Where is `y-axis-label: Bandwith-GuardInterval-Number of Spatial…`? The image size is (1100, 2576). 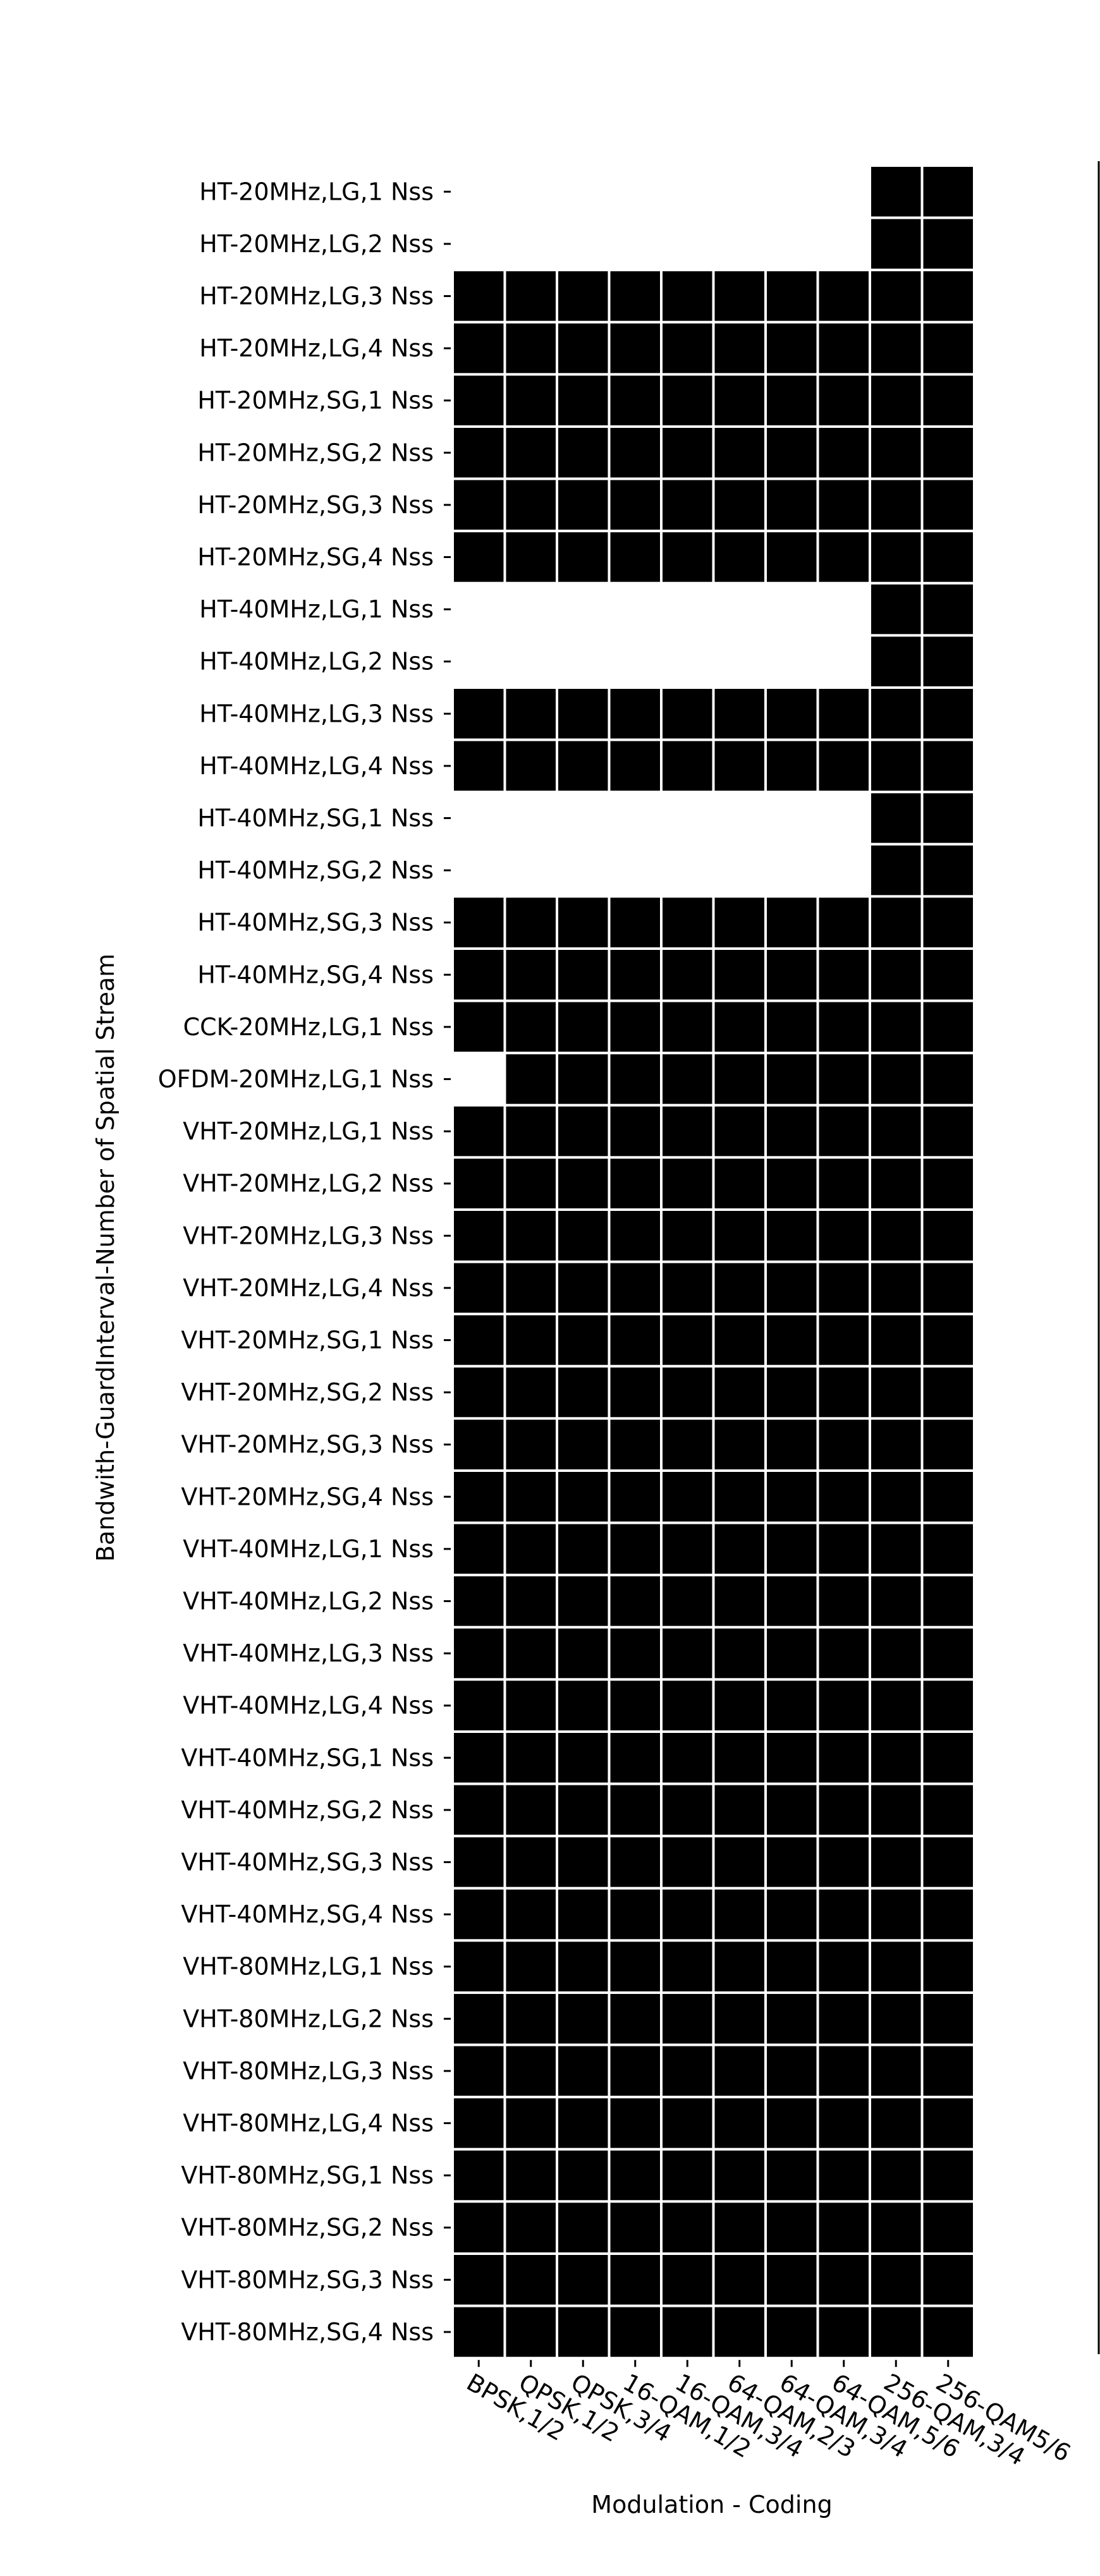
y-axis-label: Bandwith-GuardInterval-Number of Spatial… is located at coordinates (105, 1258).